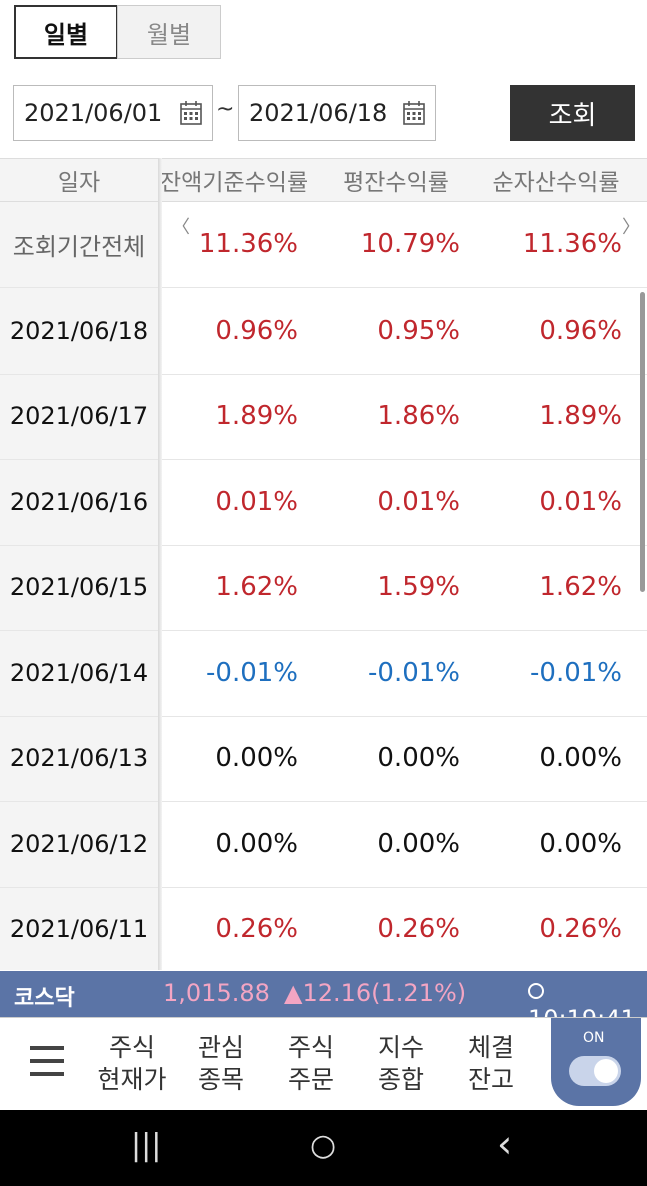 This screenshot has width=647, height=1186. I want to click on scrollbar, so click(642, 442).